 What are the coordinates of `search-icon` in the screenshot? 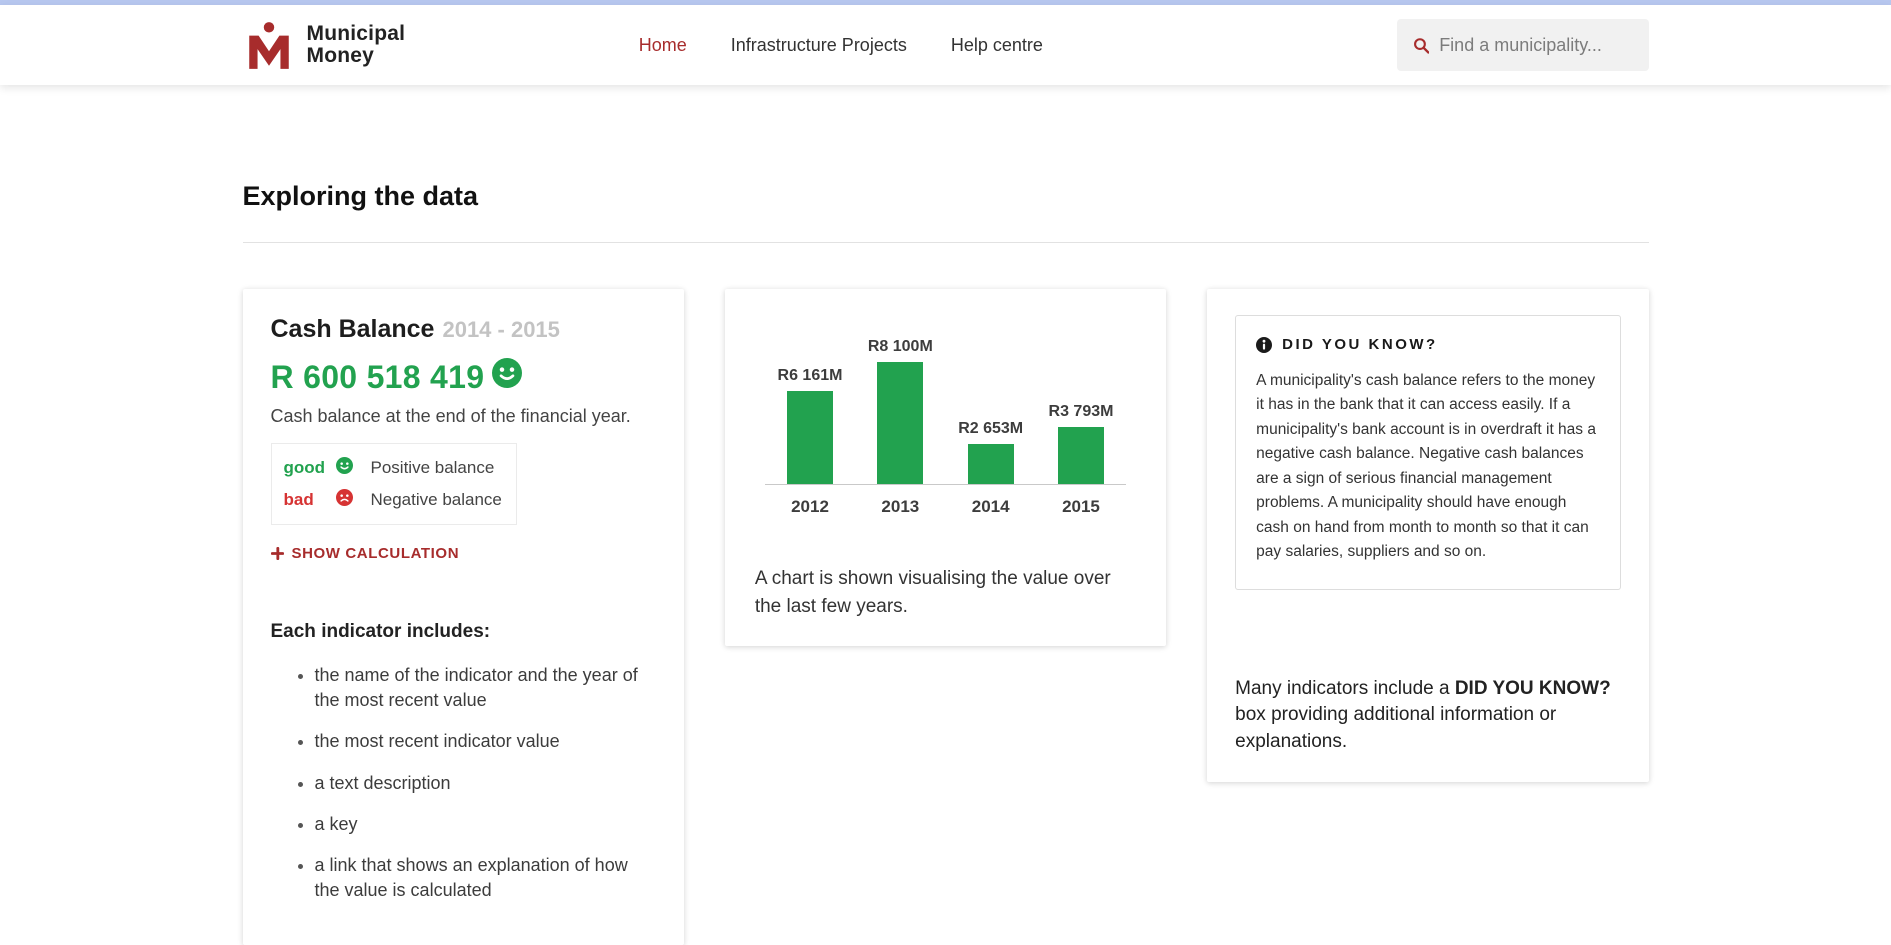 It's located at (1421, 45).